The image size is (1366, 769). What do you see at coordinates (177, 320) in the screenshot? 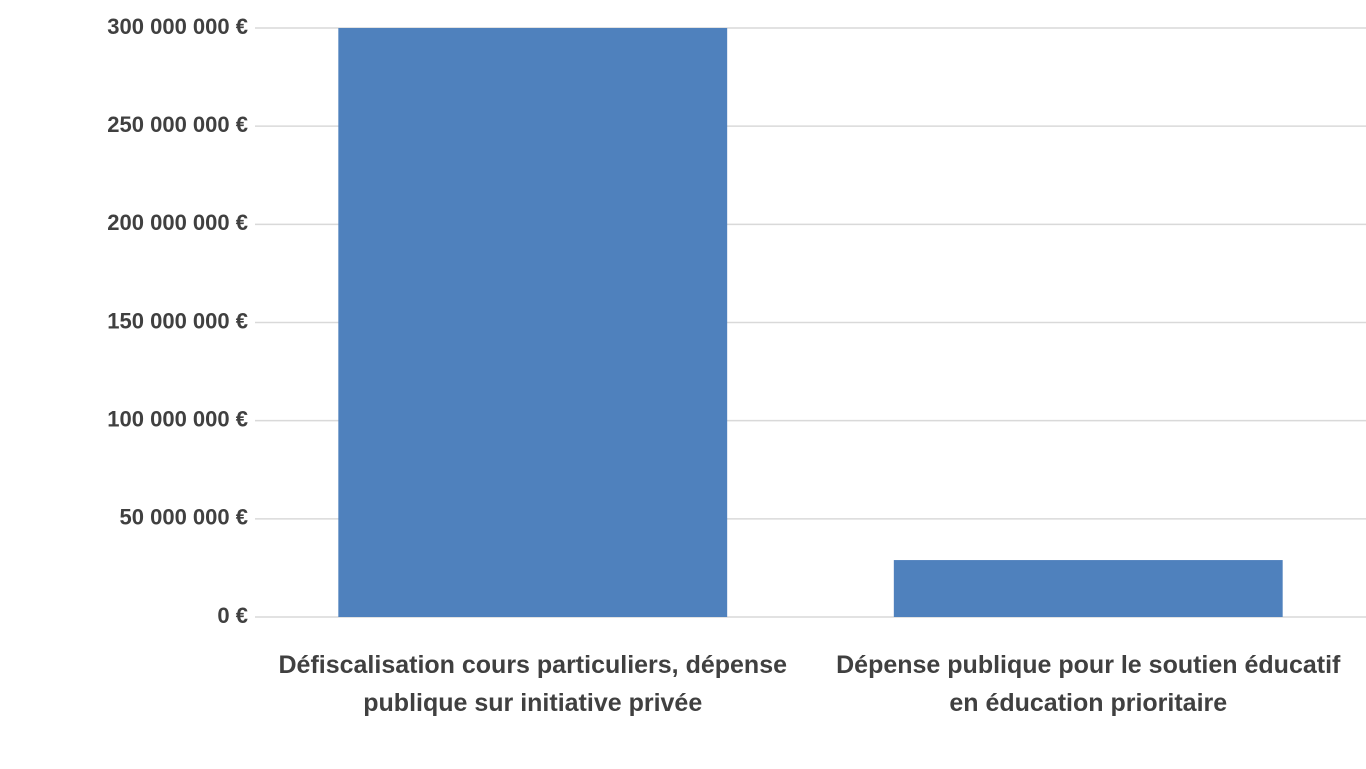
I see `y-tick-label: 150 000 000 €` at bounding box center [177, 320].